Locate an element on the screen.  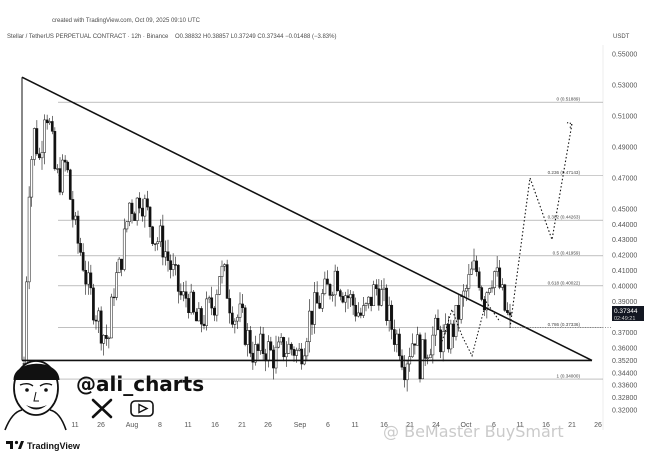
fib-label: 0.382 (0.44263) is located at coordinates (564, 217).